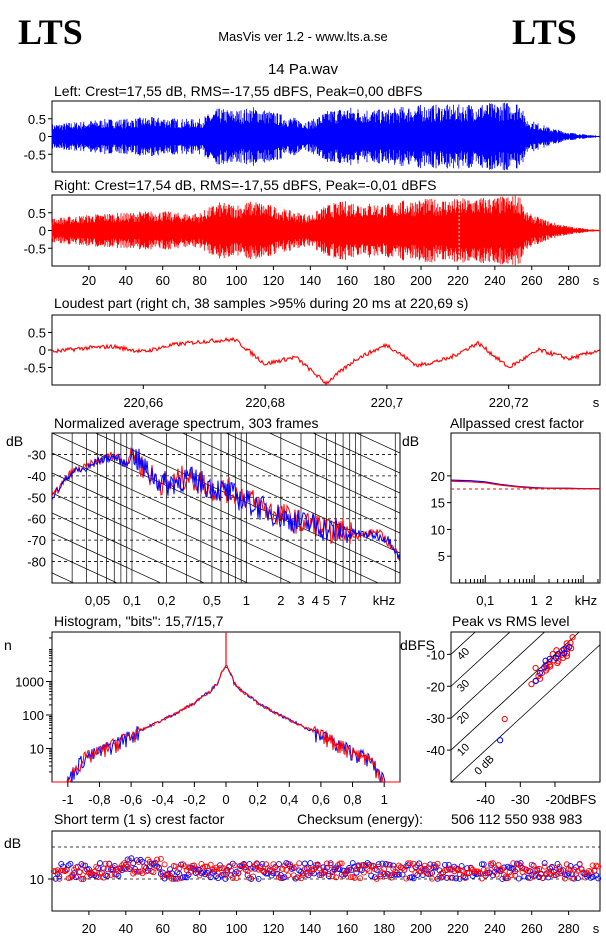 Image resolution: width=606 pixels, height=946 pixels. I want to click on peak-vs-rms-title: Peak vs RMS level, so click(510, 621).